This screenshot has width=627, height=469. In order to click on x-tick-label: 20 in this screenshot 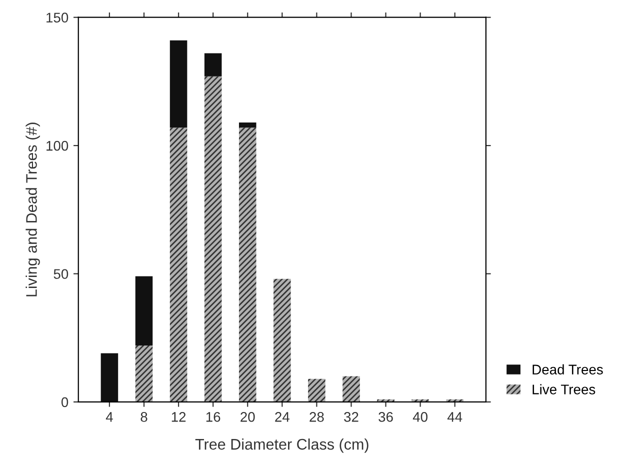, I will do `click(247, 417)`.